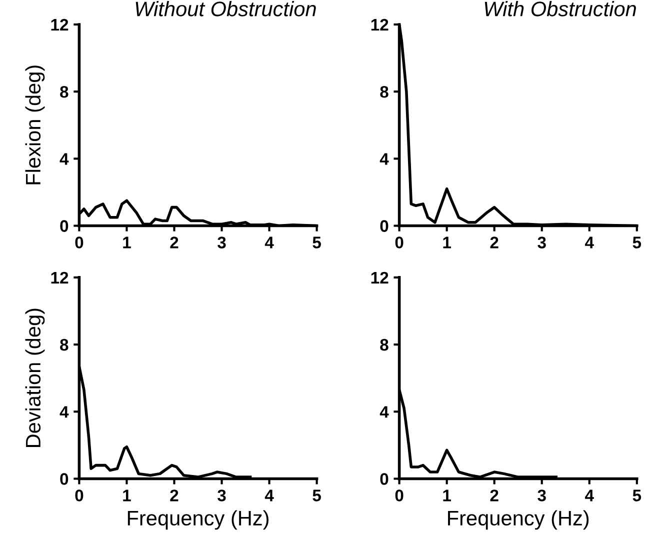  Describe the element at coordinates (560, 8) in the screenshot. I see `chart-title: With Obstruction` at that location.